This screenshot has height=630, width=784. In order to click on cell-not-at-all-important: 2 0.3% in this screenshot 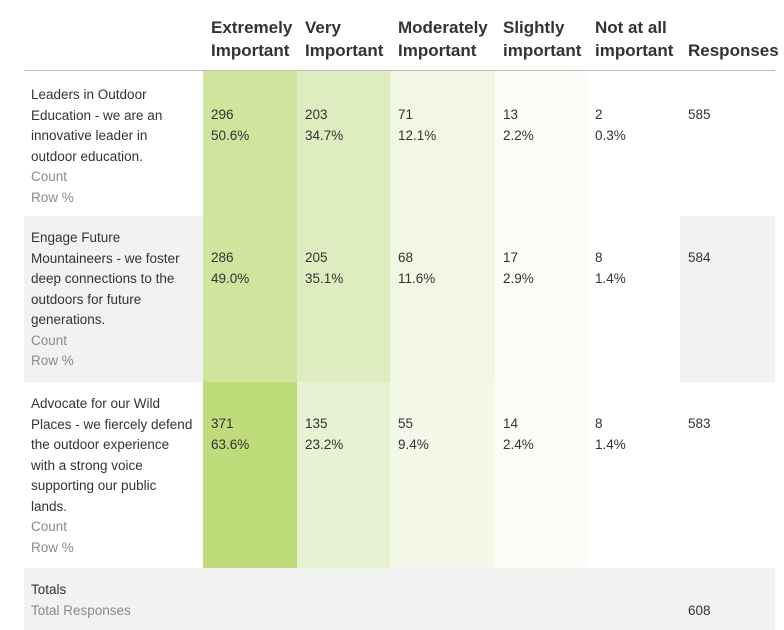, I will do `click(633, 143)`.